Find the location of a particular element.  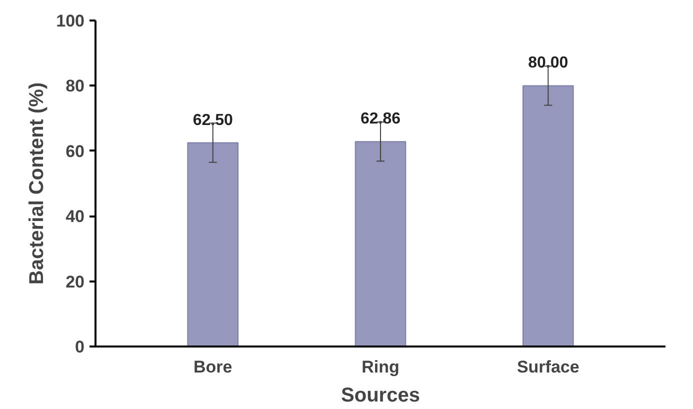

x-tick-label: Bore is located at coordinates (212, 367).